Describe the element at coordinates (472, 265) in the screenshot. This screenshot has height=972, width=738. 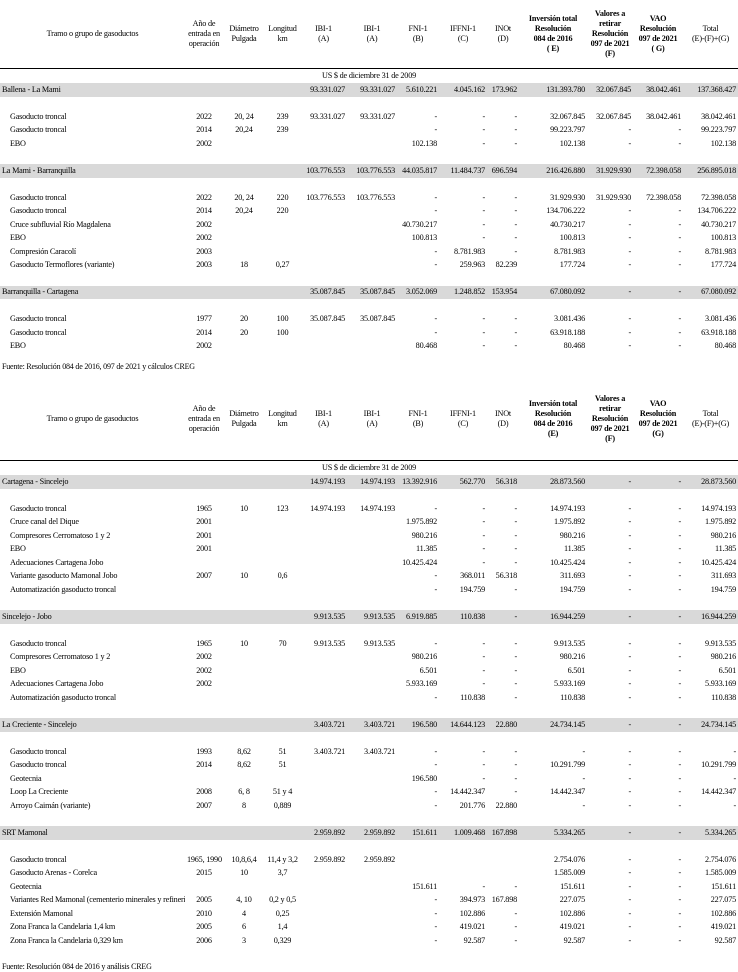
I see `cell: 259.963` at that location.